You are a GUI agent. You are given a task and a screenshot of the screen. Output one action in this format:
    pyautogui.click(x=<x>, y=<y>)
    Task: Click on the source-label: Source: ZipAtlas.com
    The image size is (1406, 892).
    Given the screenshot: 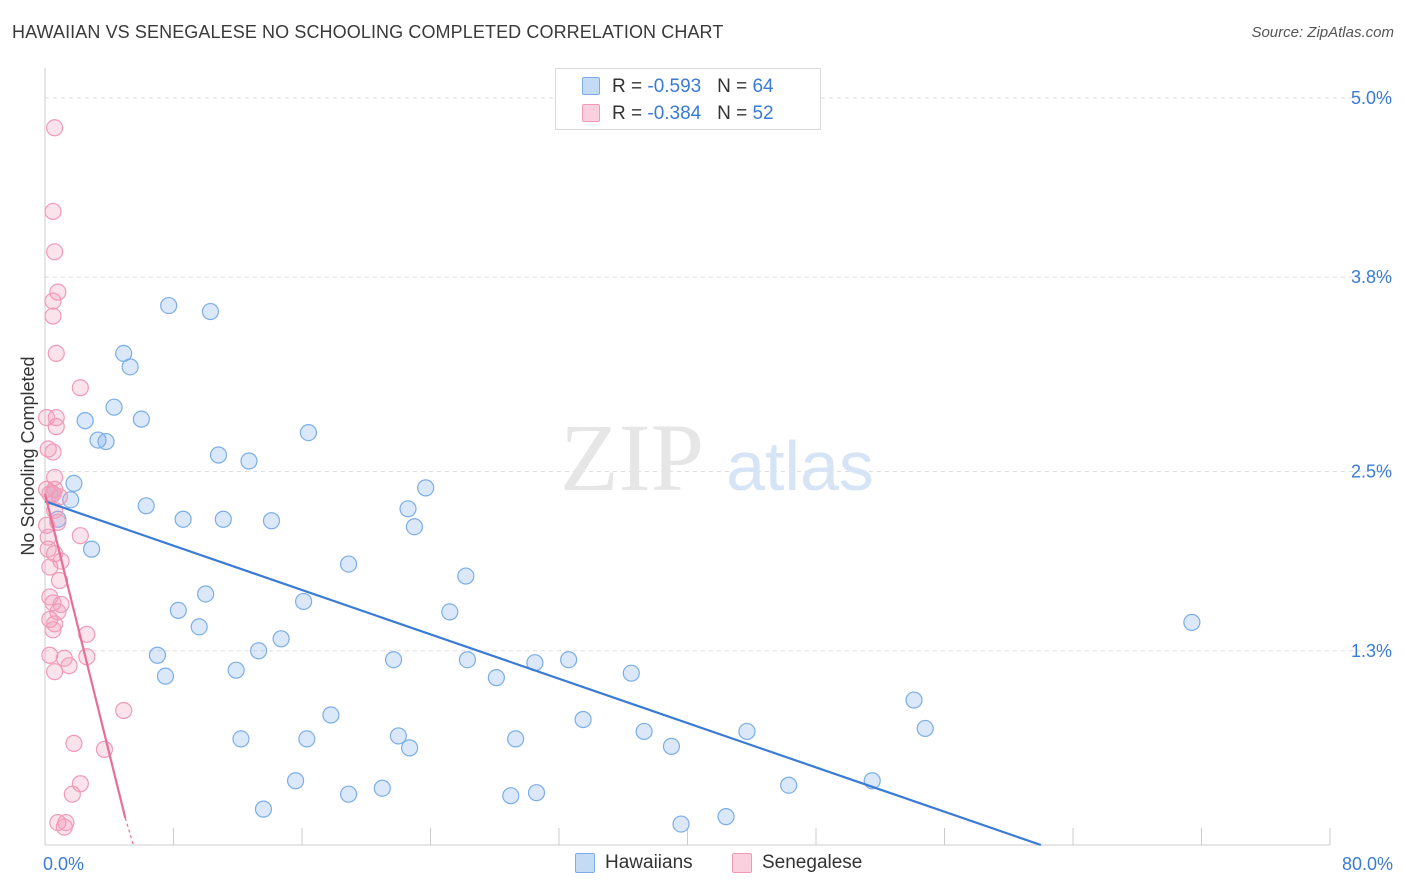 What is the action you would take?
    pyautogui.click(x=1322, y=32)
    